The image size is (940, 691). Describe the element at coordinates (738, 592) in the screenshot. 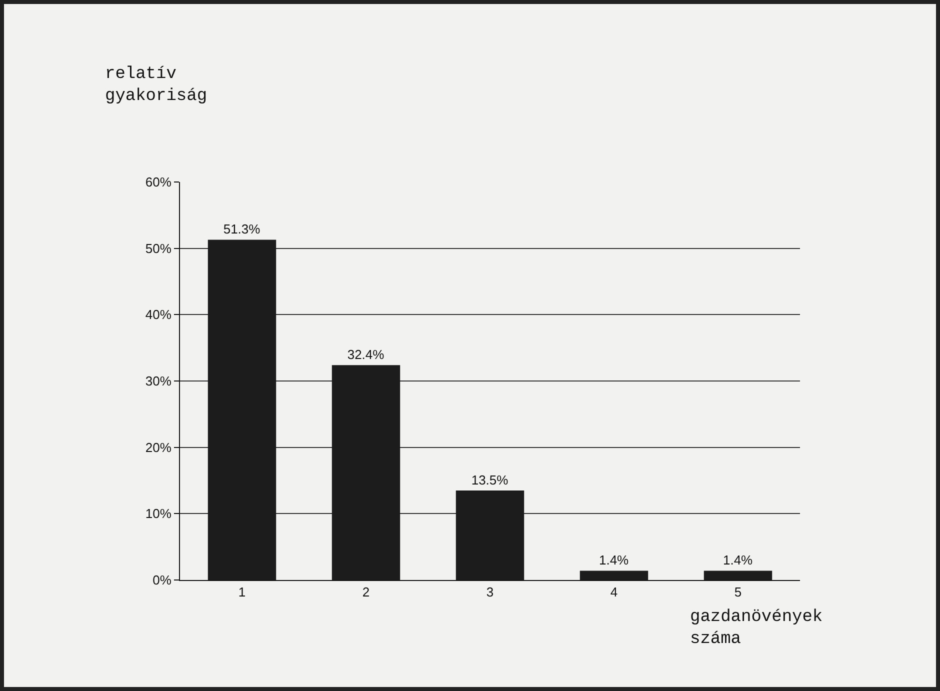

I see `x-tick-label: 5` at that location.